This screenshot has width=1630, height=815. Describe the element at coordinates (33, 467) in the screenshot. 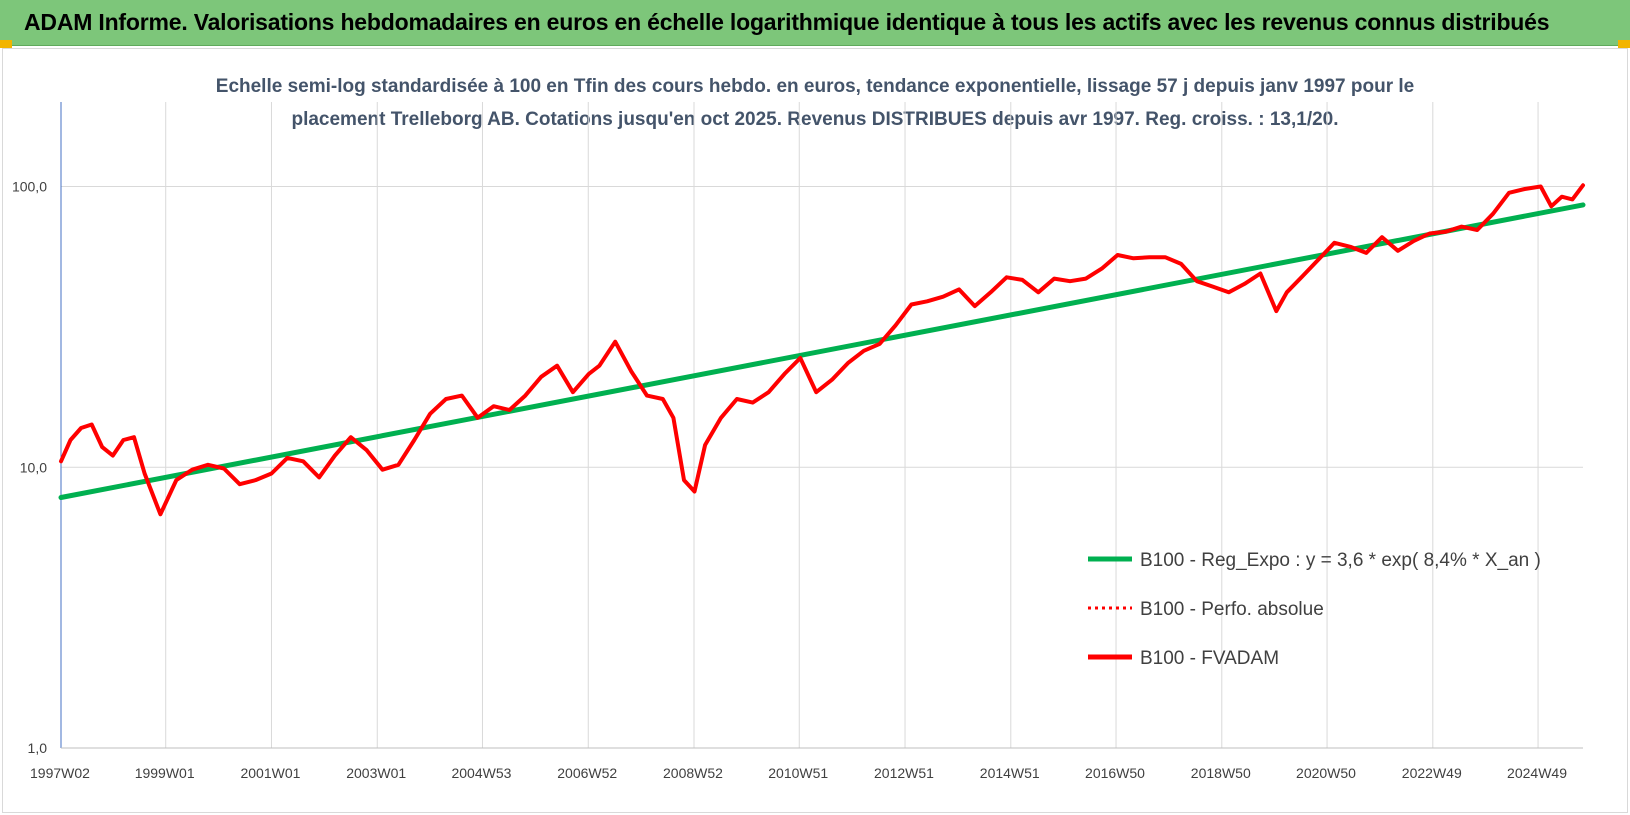

I see `y-tick-label: 10,0` at that location.